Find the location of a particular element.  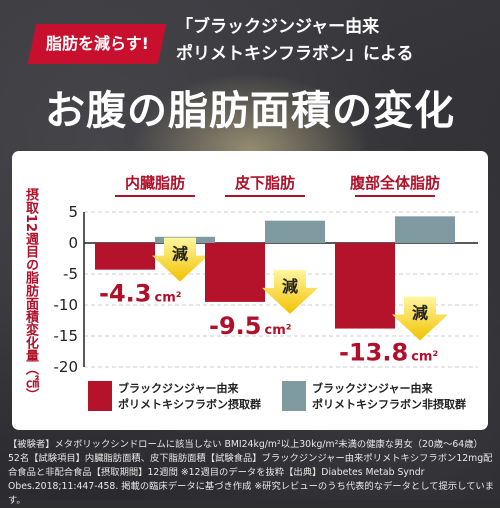

y-tick-label: -20 is located at coordinates (66, 367).